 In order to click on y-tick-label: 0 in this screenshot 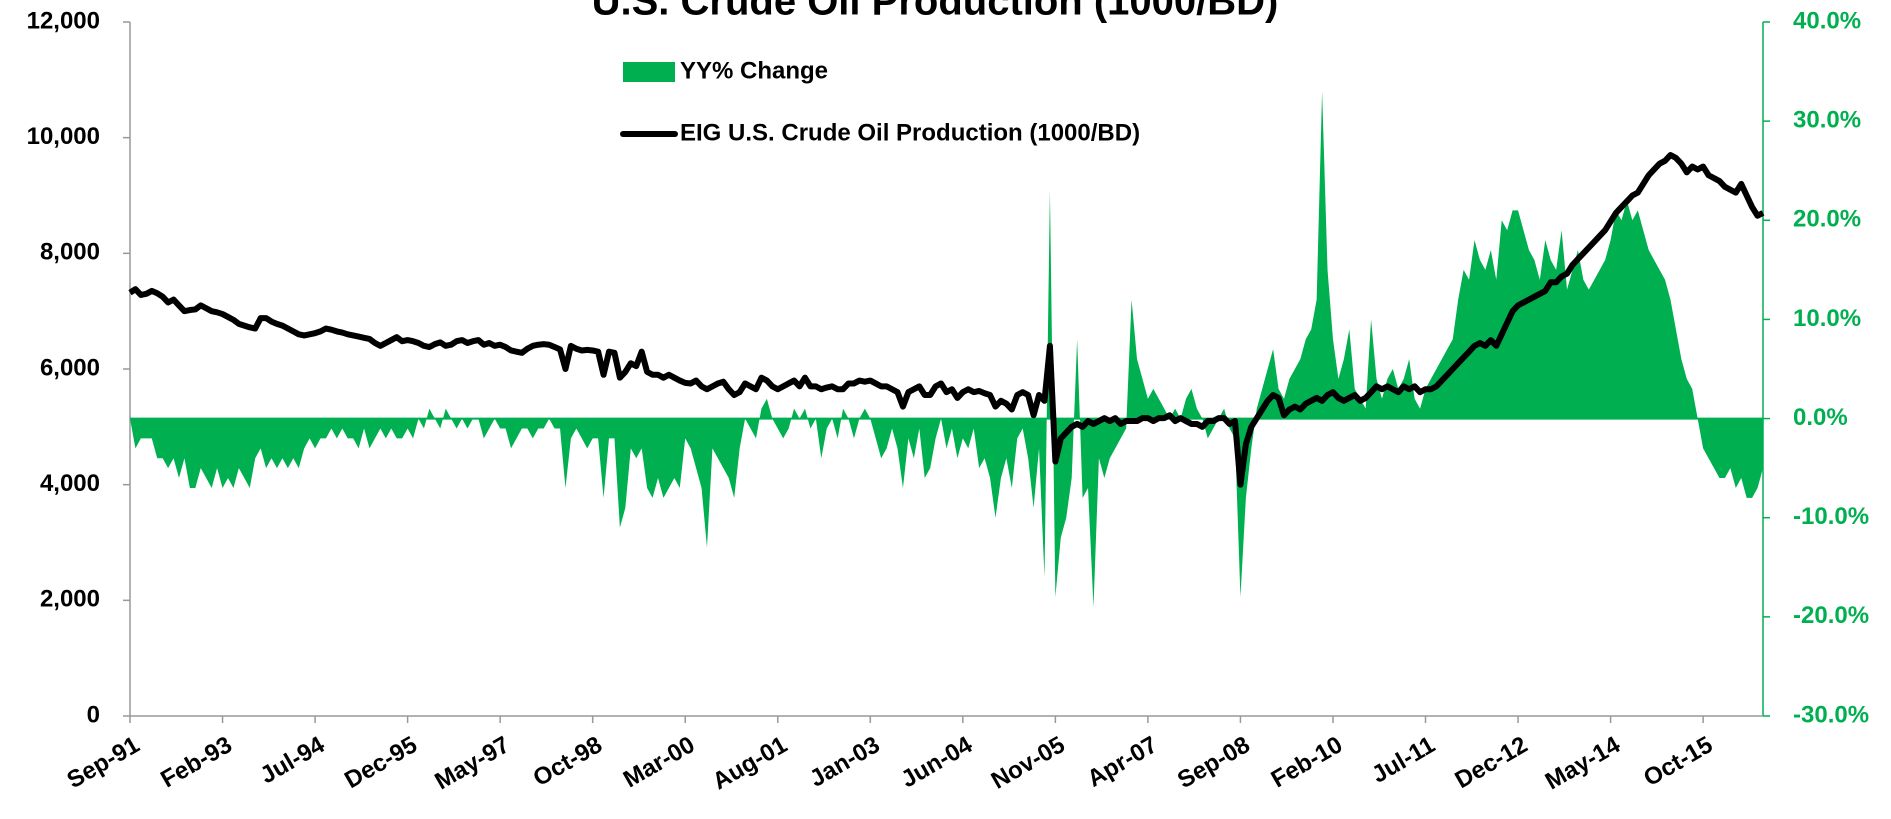, I will do `click(93, 714)`.